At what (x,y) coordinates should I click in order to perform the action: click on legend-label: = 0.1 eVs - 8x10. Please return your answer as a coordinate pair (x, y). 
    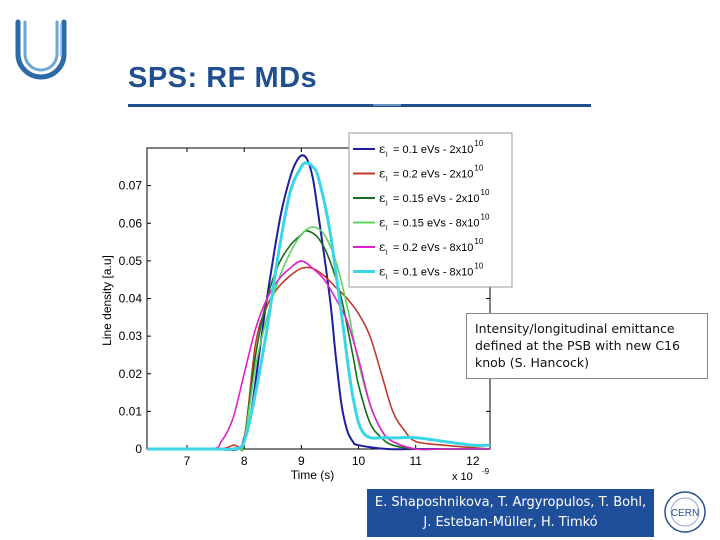
    Looking at the image, I should click on (433, 273).